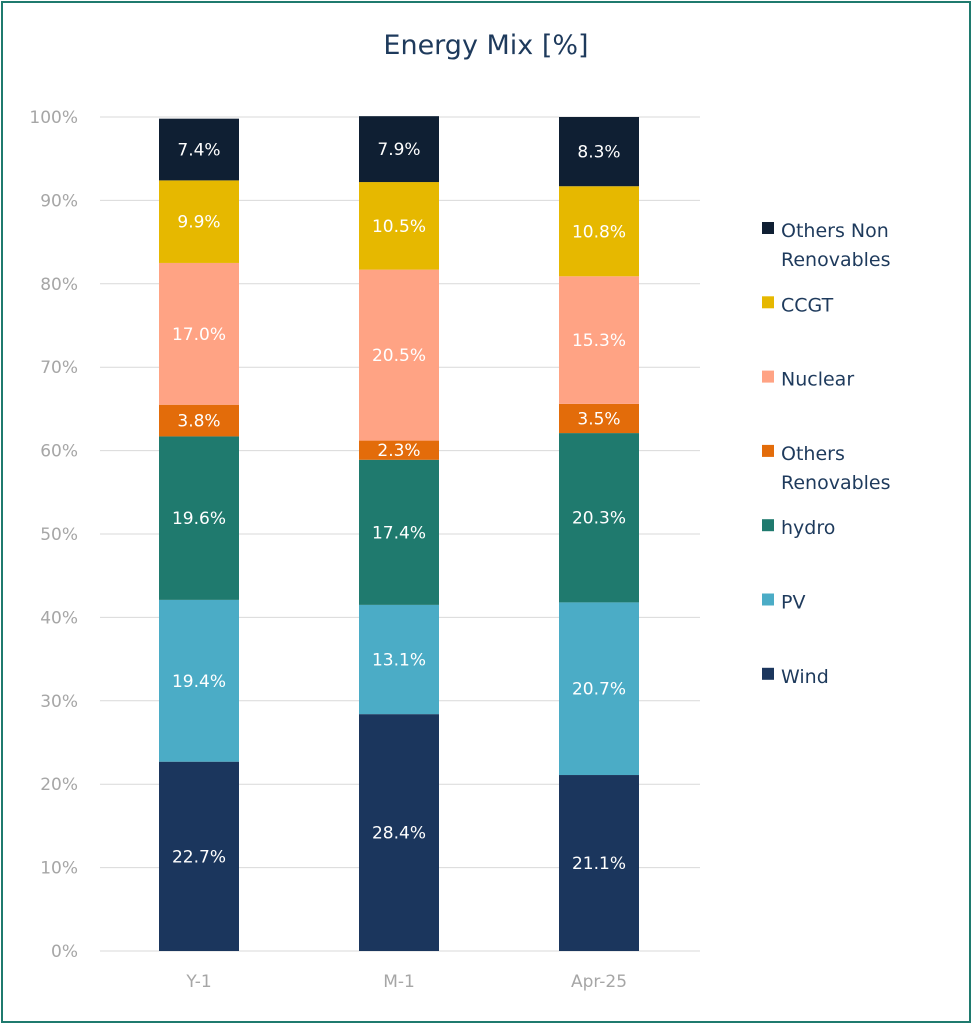  I want to click on data-label: 28.4%, so click(399, 834).